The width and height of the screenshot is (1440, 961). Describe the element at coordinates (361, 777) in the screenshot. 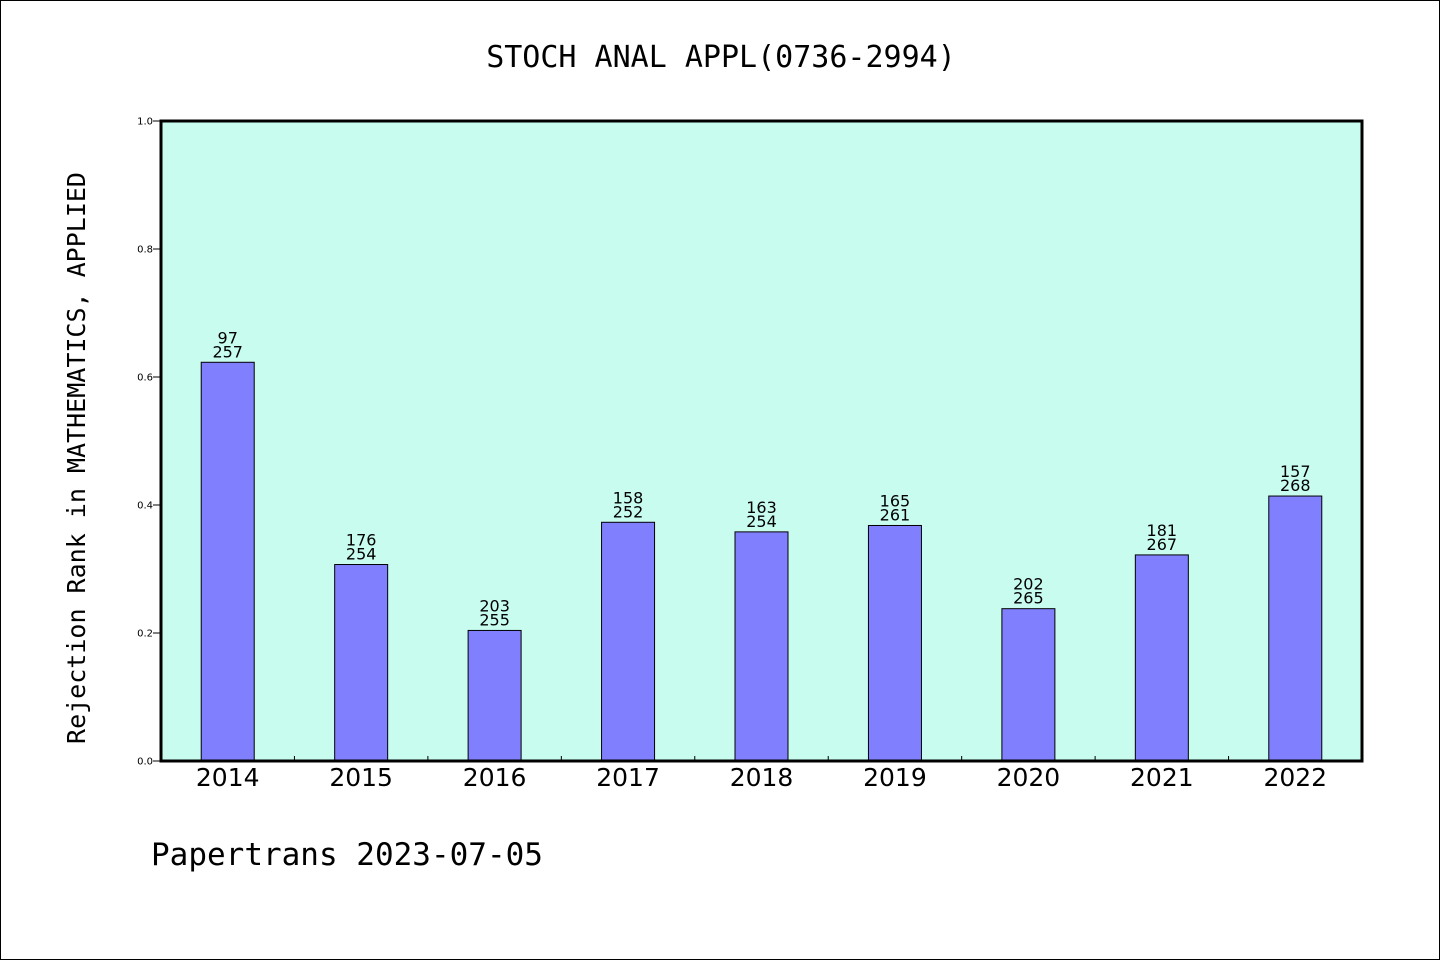

I see `x-tick-label: 2015` at that location.